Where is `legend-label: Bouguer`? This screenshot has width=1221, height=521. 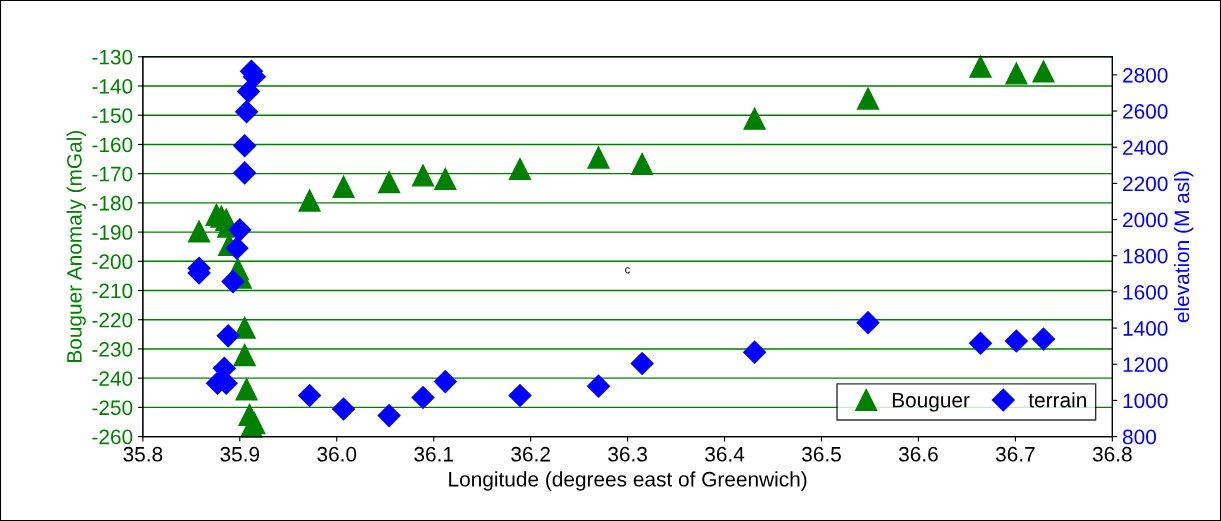 legend-label: Bouguer is located at coordinates (931, 402).